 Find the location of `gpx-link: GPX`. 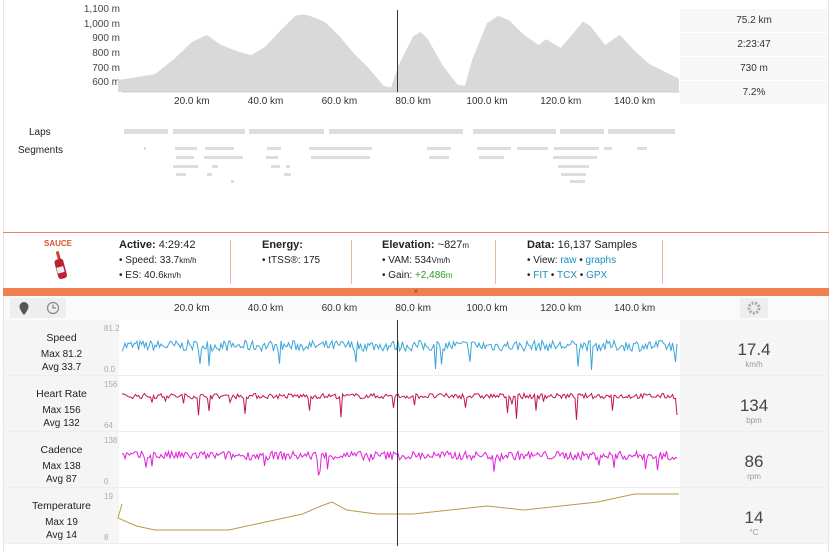

gpx-link: GPX is located at coordinates (597, 275).